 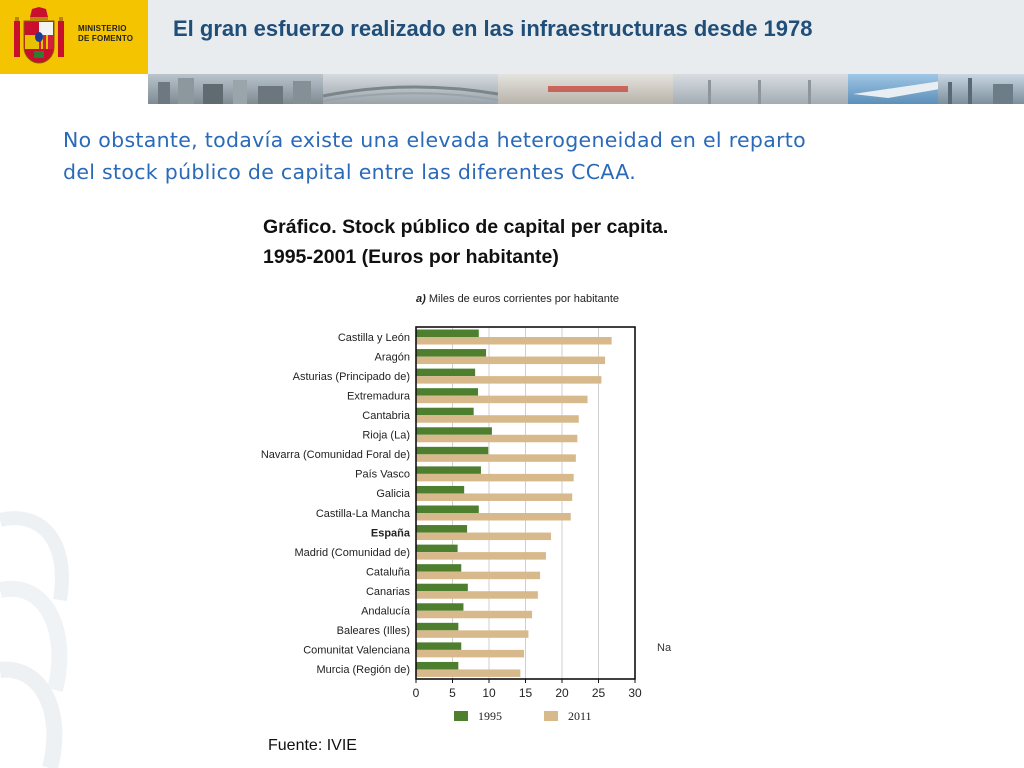 I want to click on category-label: Rioja (La), so click(x=386, y=436).